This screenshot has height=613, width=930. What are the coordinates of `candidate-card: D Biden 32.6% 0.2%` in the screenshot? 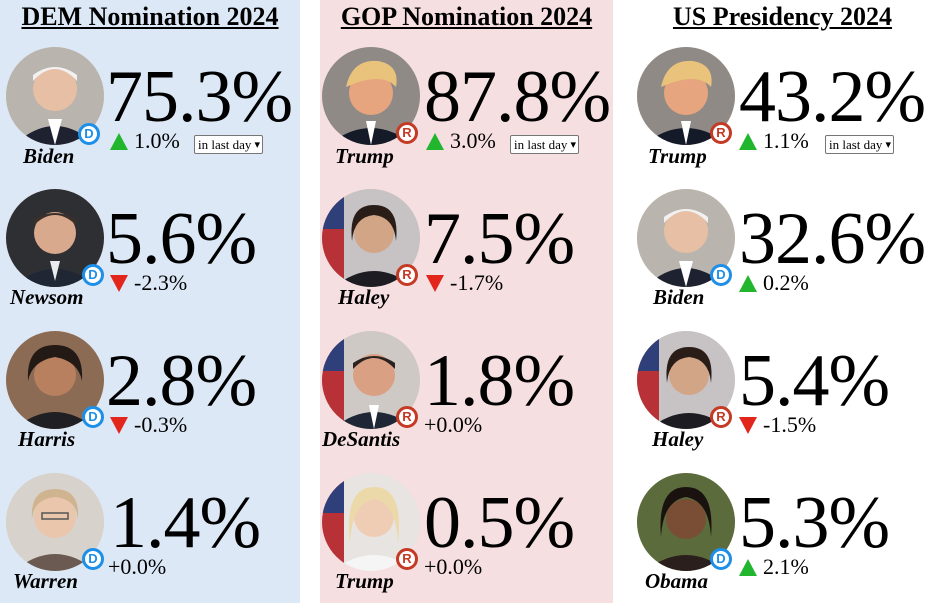 It's located at (782, 259).